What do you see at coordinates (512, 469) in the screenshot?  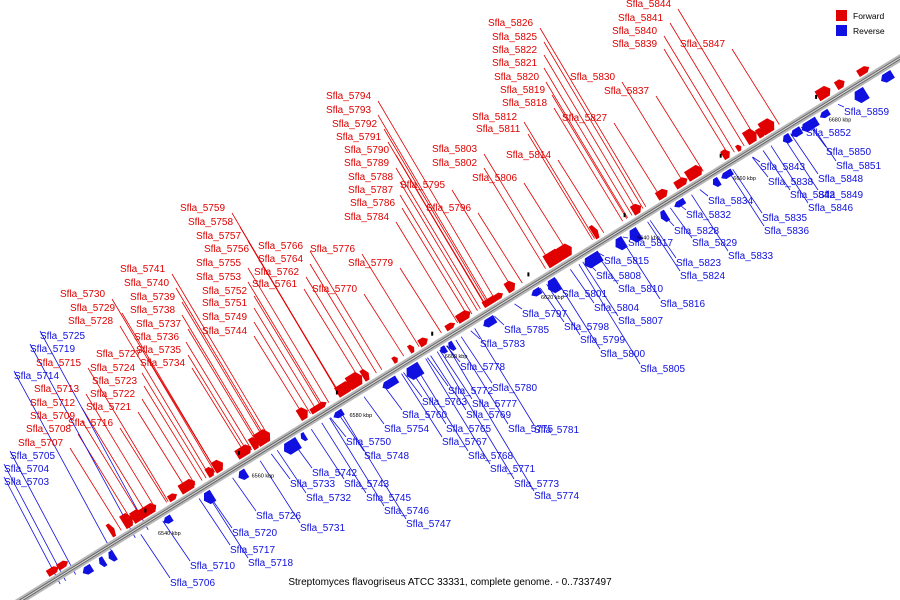 I see `reverse-gene-label: Sfla_5771` at bounding box center [512, 469].